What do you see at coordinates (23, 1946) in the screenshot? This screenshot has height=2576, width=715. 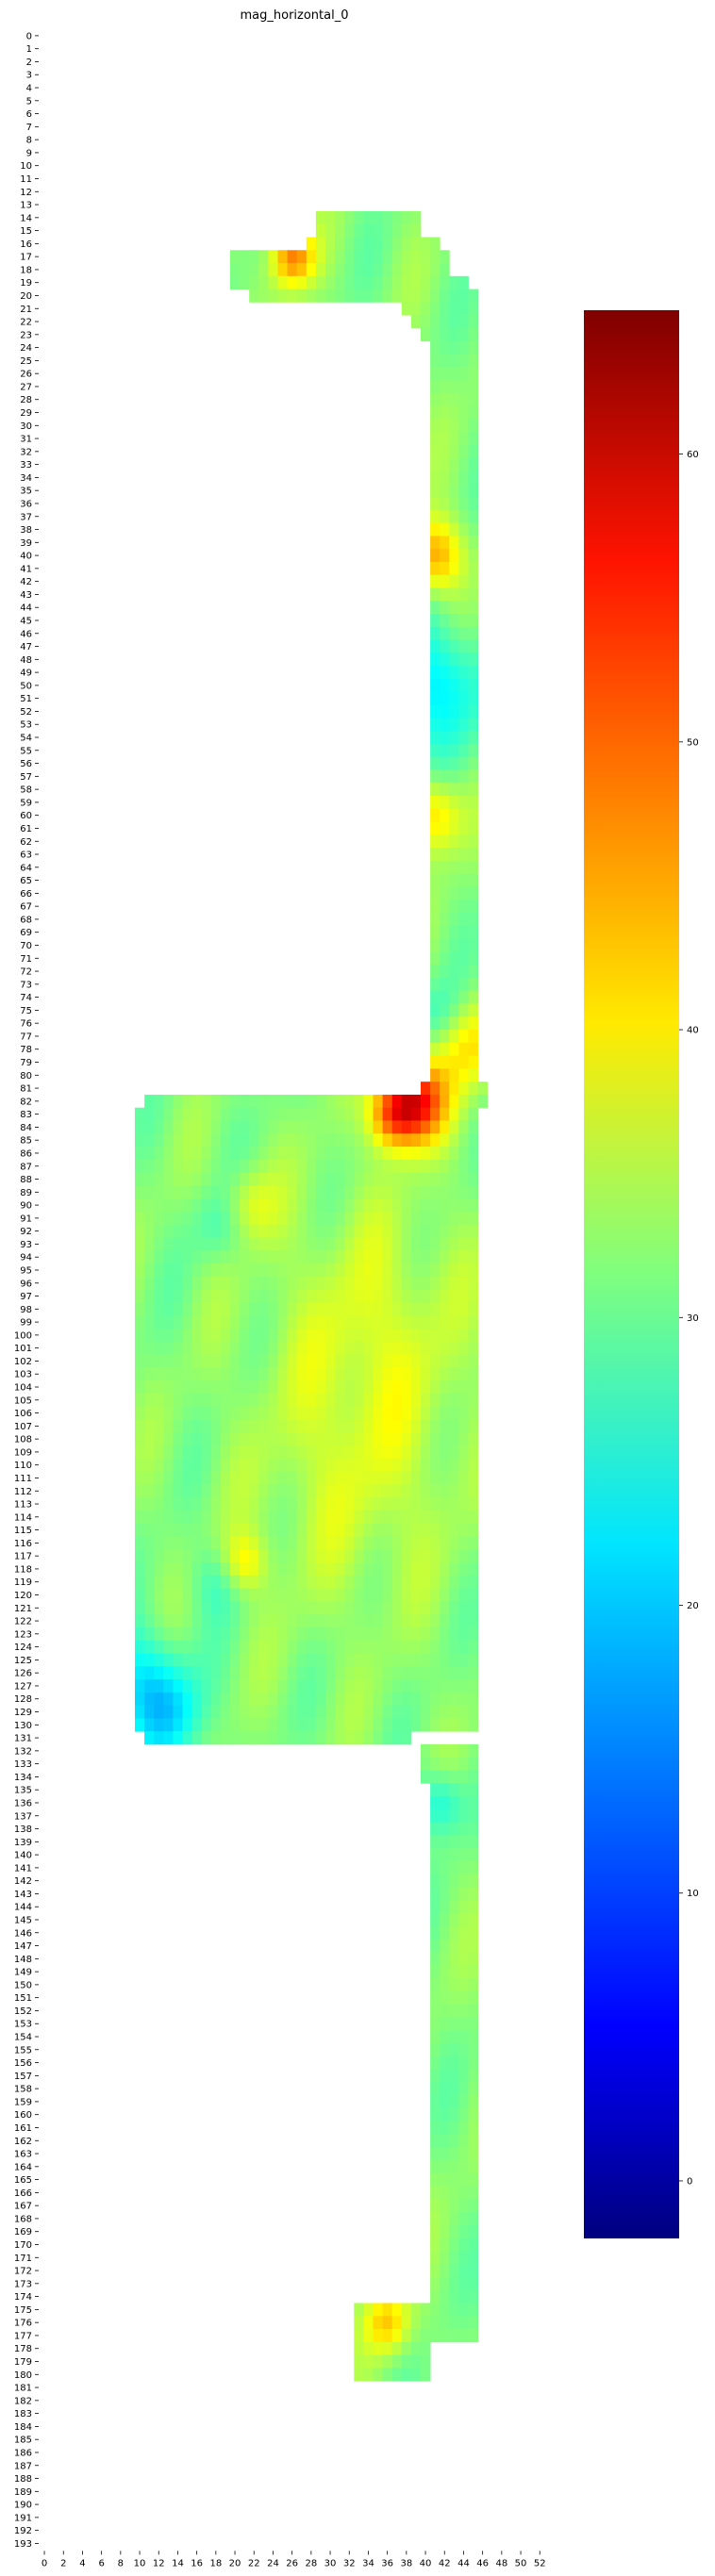 I see `y-tick-label: 147` at bounding box center [23, 1946].